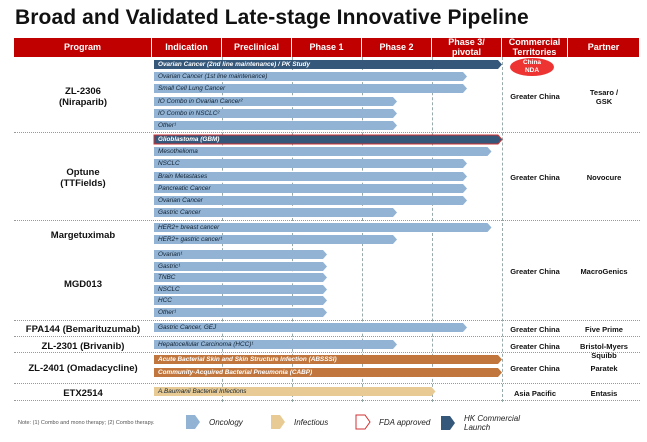 The height and width of the screenshot is (442, 647). I want to click on indication-label: TNBC, so click(167, 278).